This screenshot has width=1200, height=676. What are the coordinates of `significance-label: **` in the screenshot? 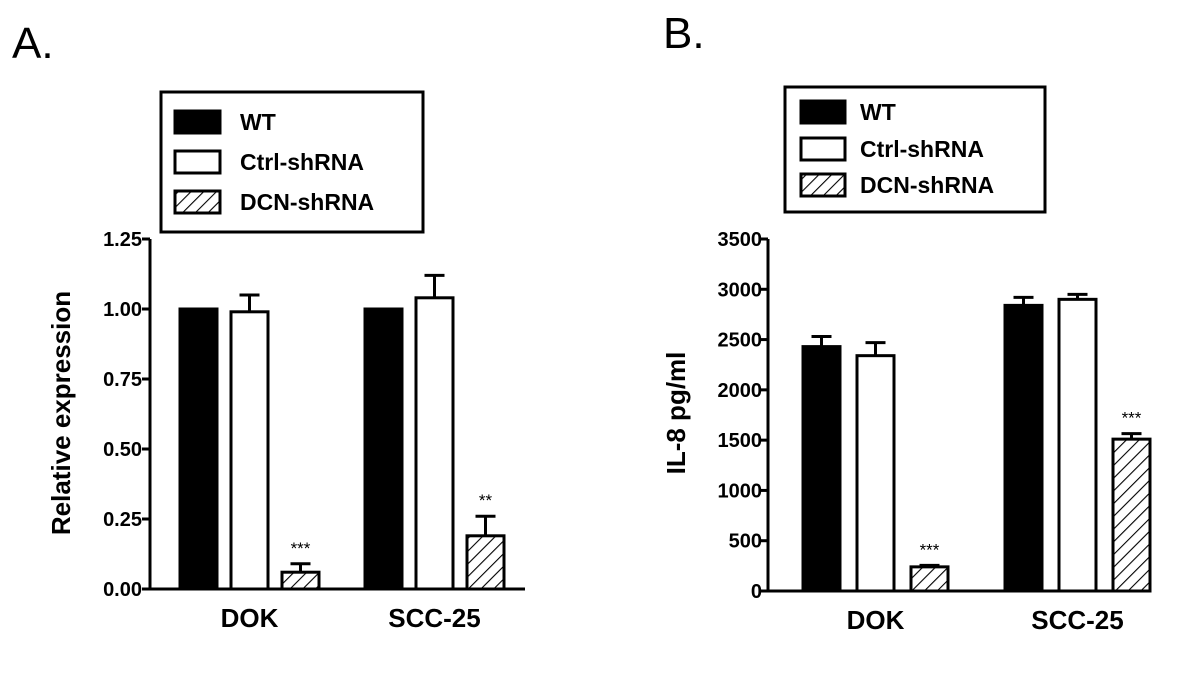 It's located at (486, 500).